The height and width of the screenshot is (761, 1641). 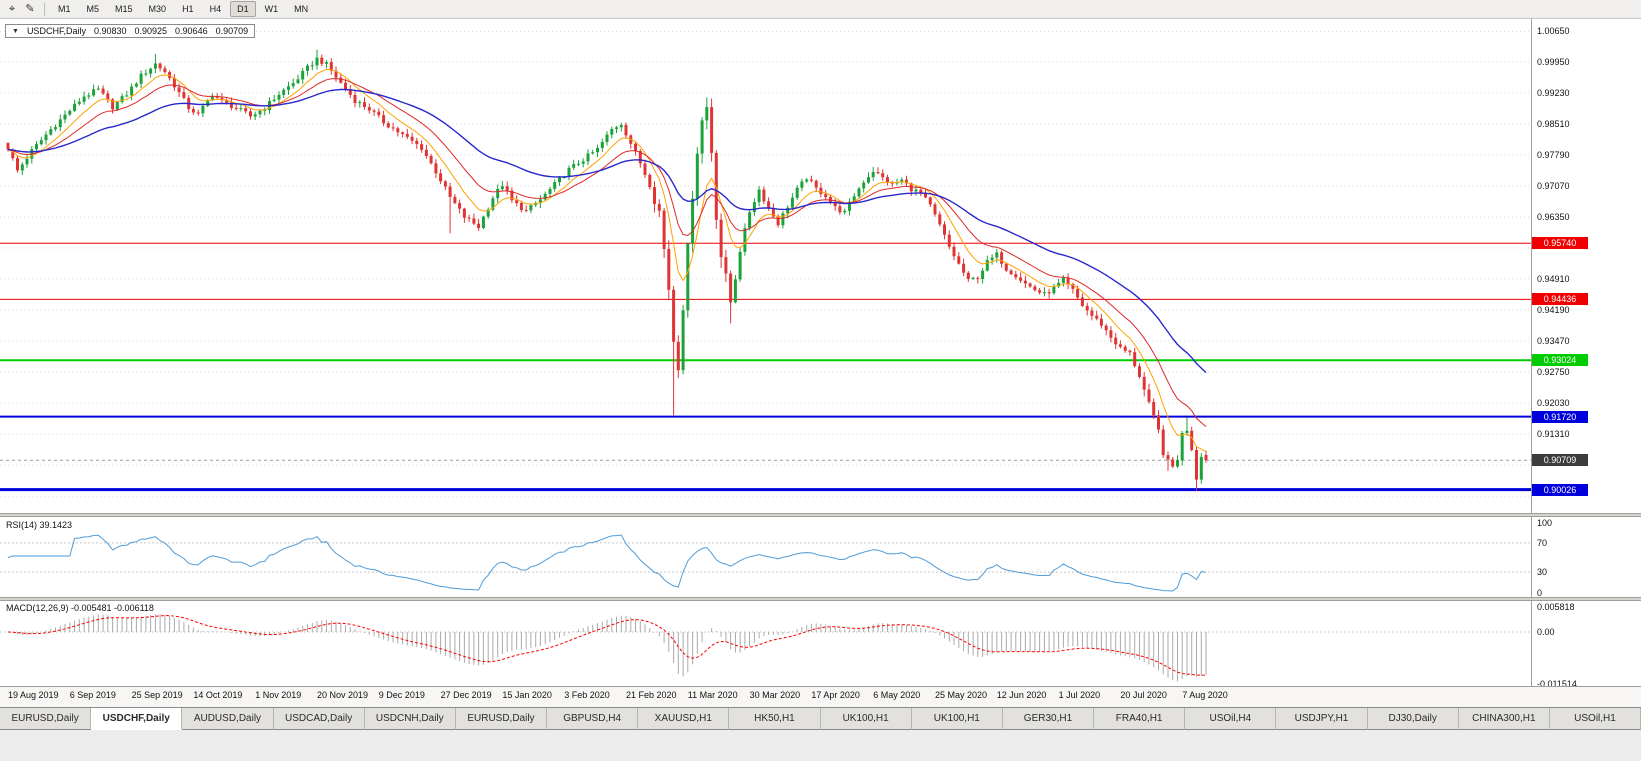 I want to click on chart-tab-13-usoil-h4: USOil,H4, so click(x=1231, y=719).